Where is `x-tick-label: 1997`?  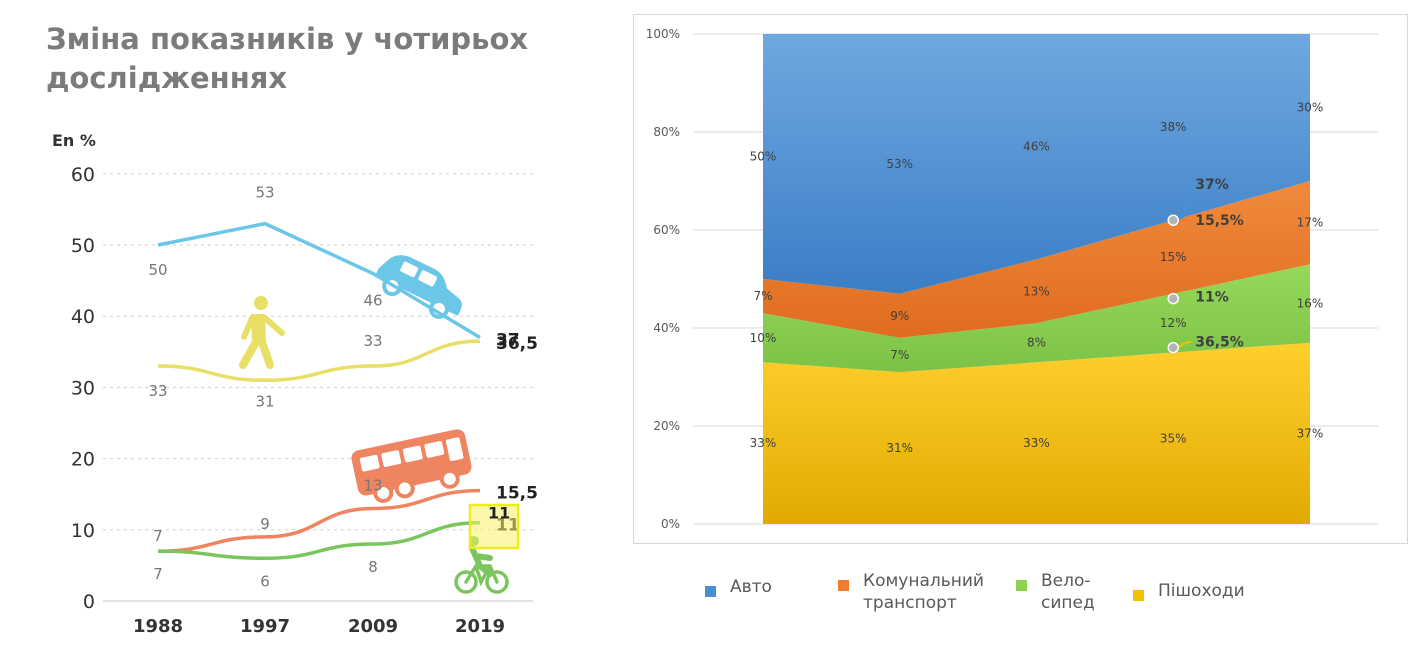 x-tick-label: 1997 is located at coordinates (265, 626).